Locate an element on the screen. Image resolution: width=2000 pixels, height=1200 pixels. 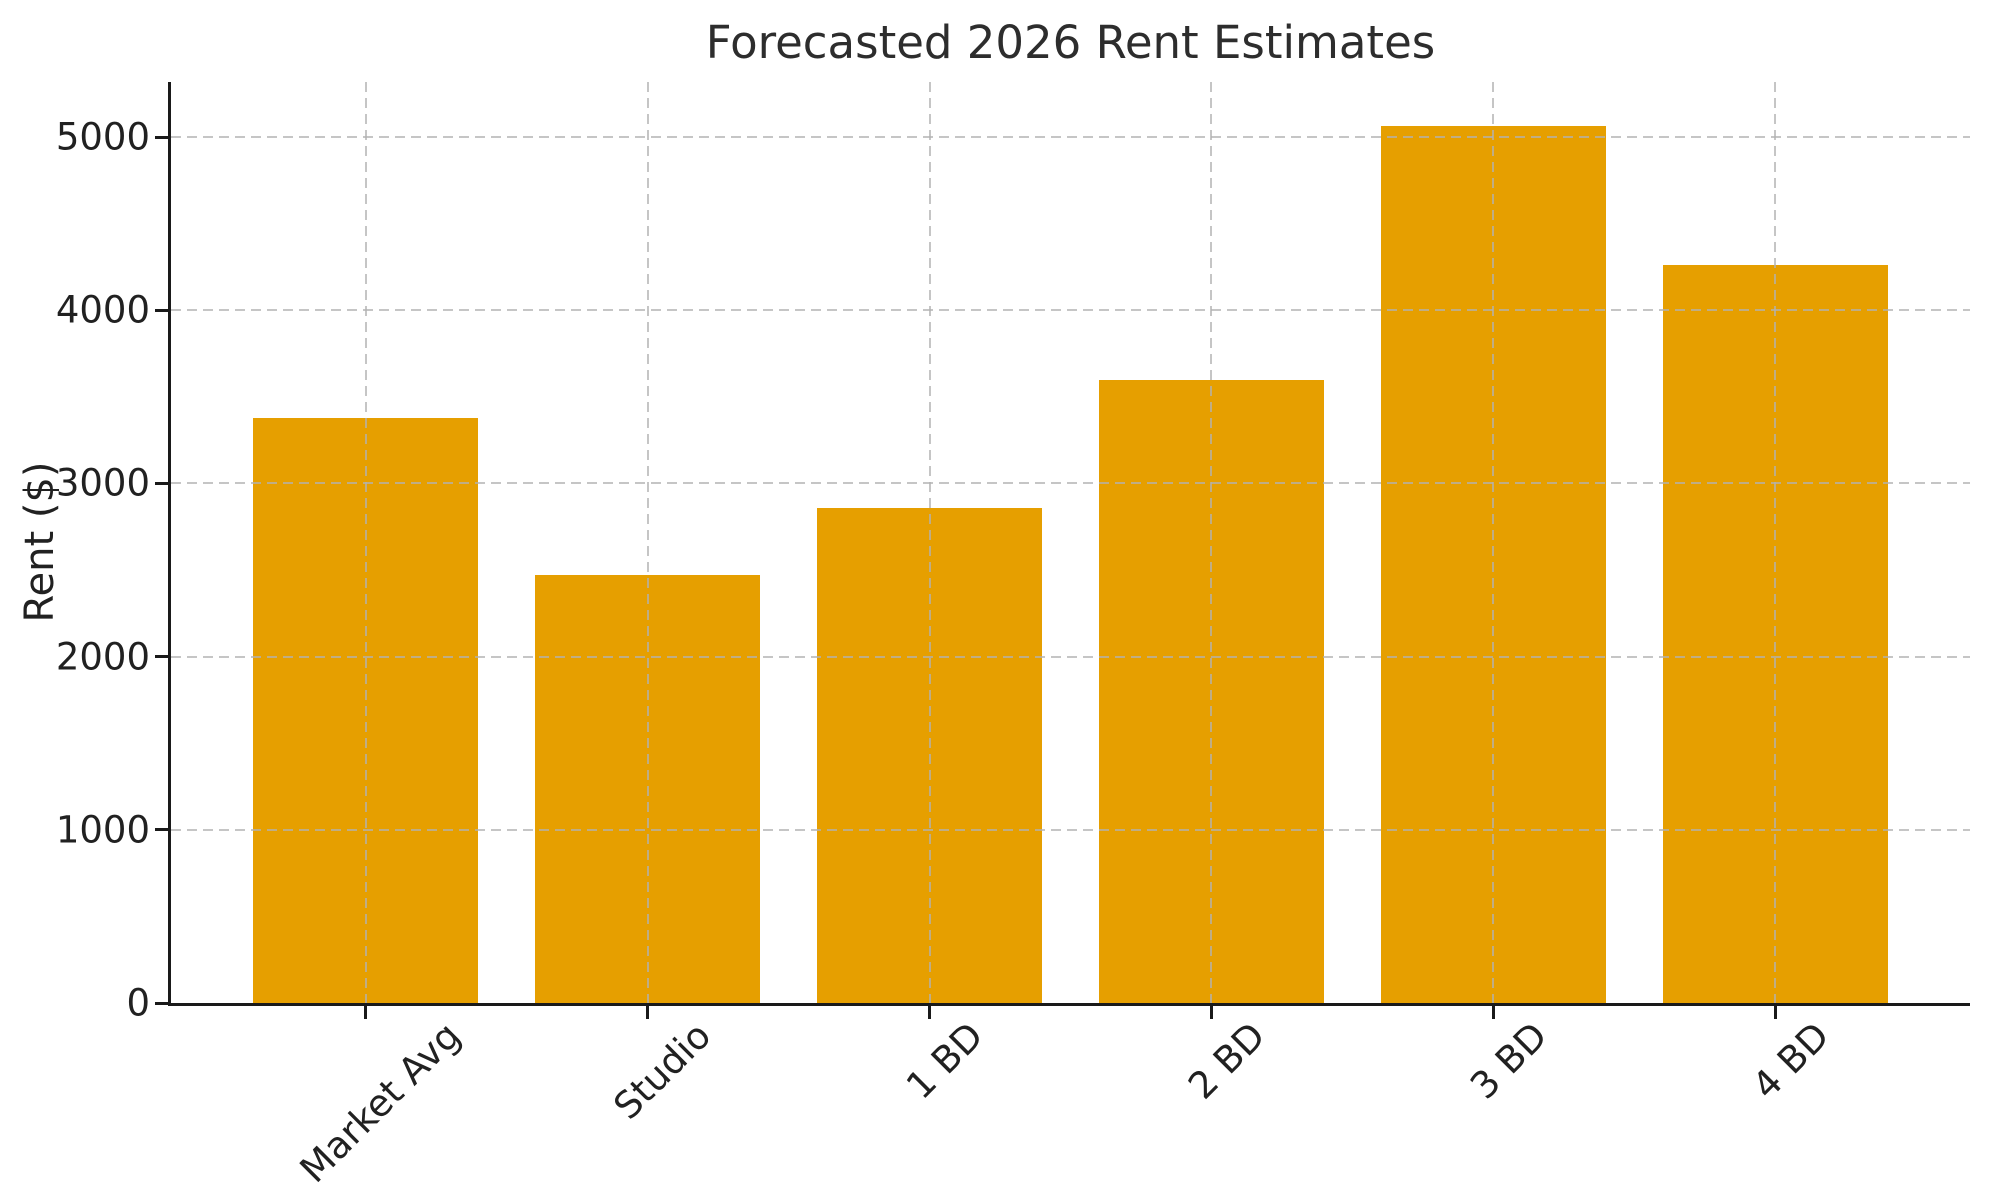
chart-title: Forecasted 2026 Rent Estimates is located at coordinates (1070, 42).